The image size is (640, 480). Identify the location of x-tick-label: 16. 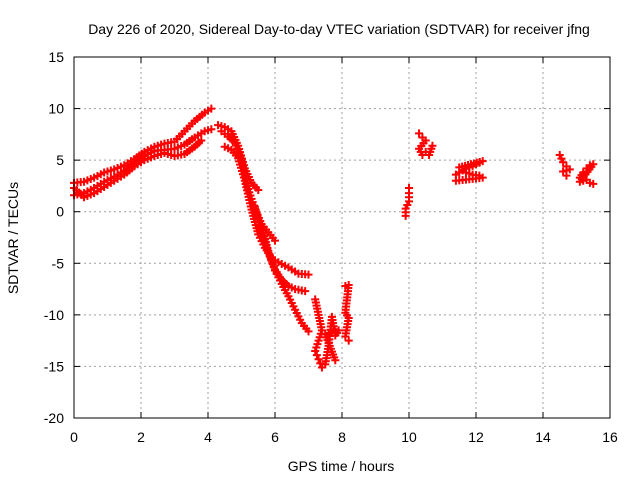
(610, 437).